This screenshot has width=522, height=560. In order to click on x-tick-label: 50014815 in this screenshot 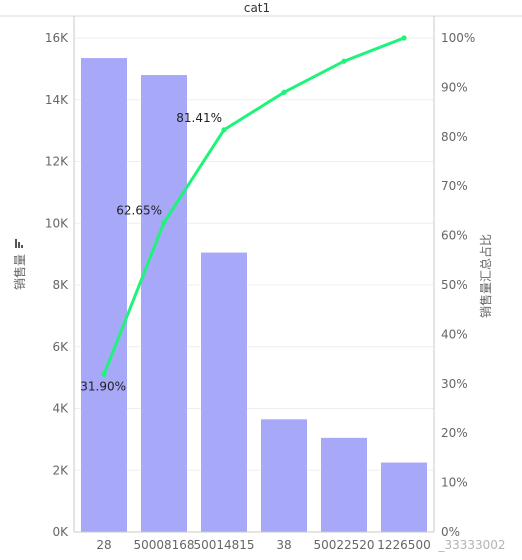, I will do `click(223, 545)`.